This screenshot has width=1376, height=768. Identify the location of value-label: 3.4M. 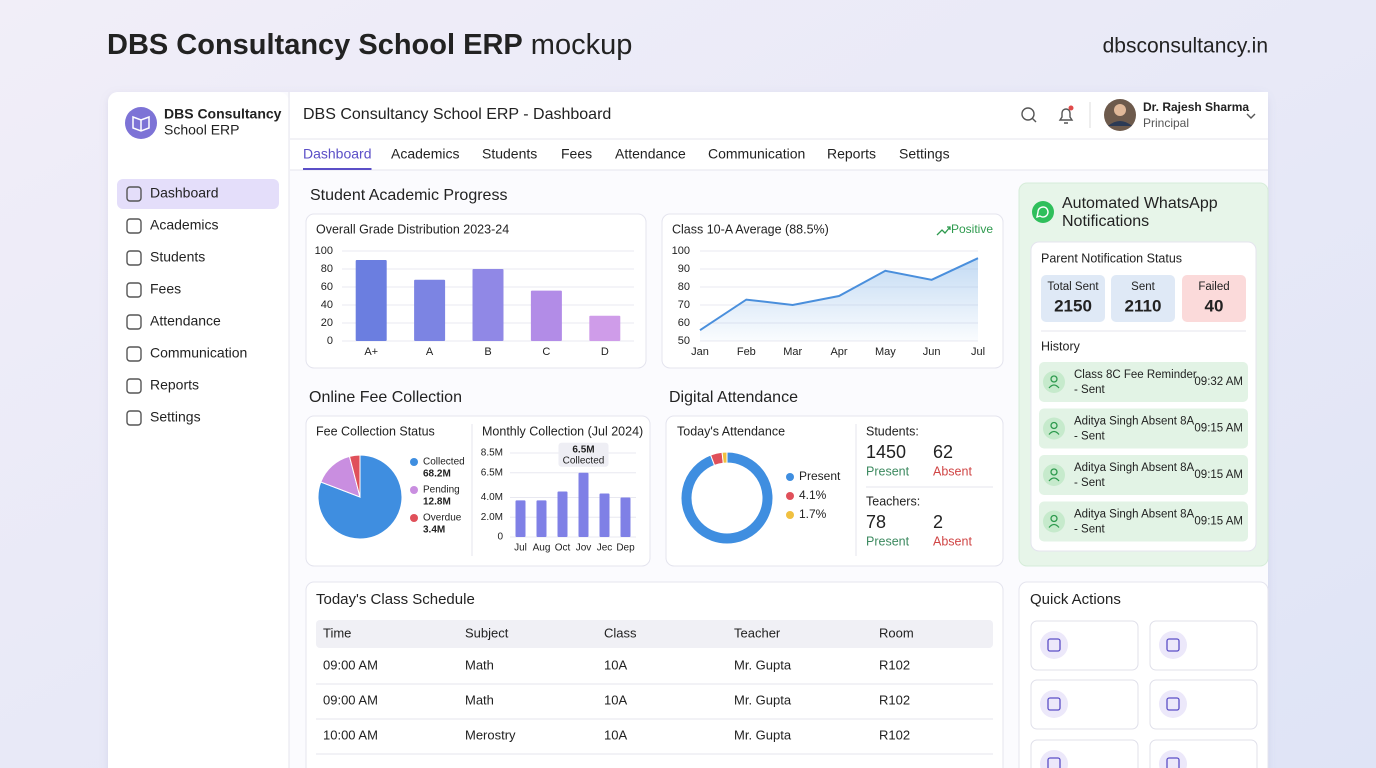
(434, 530).